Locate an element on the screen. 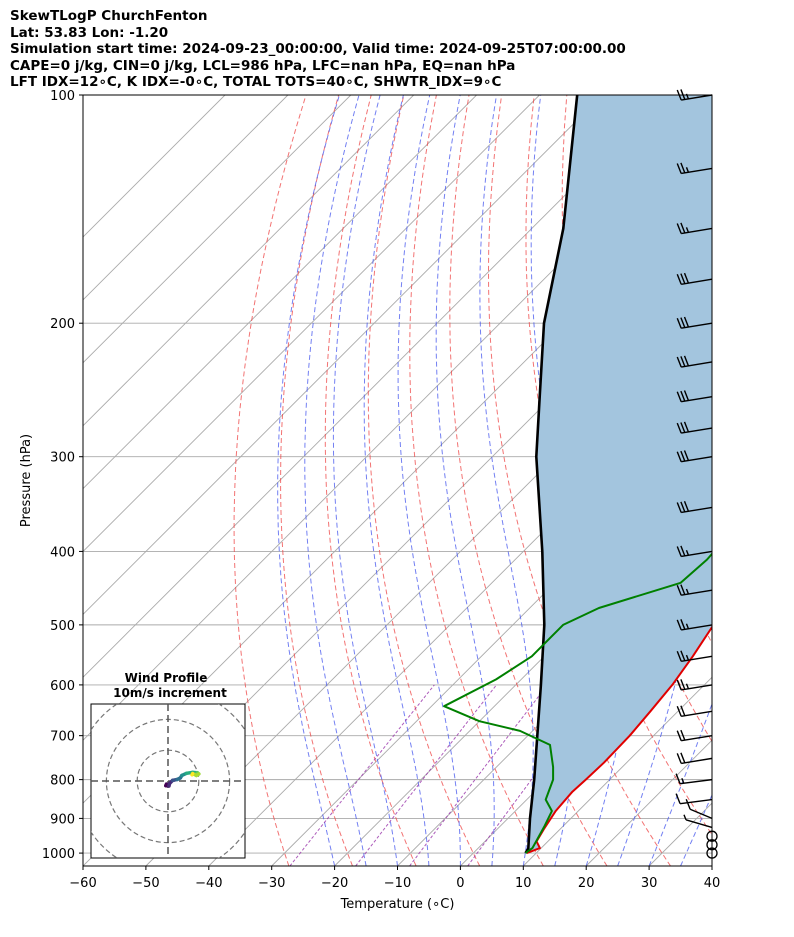 The height and width of the screenshot is (937, 794). hodograph-segment is located at coordinates (192, 774).